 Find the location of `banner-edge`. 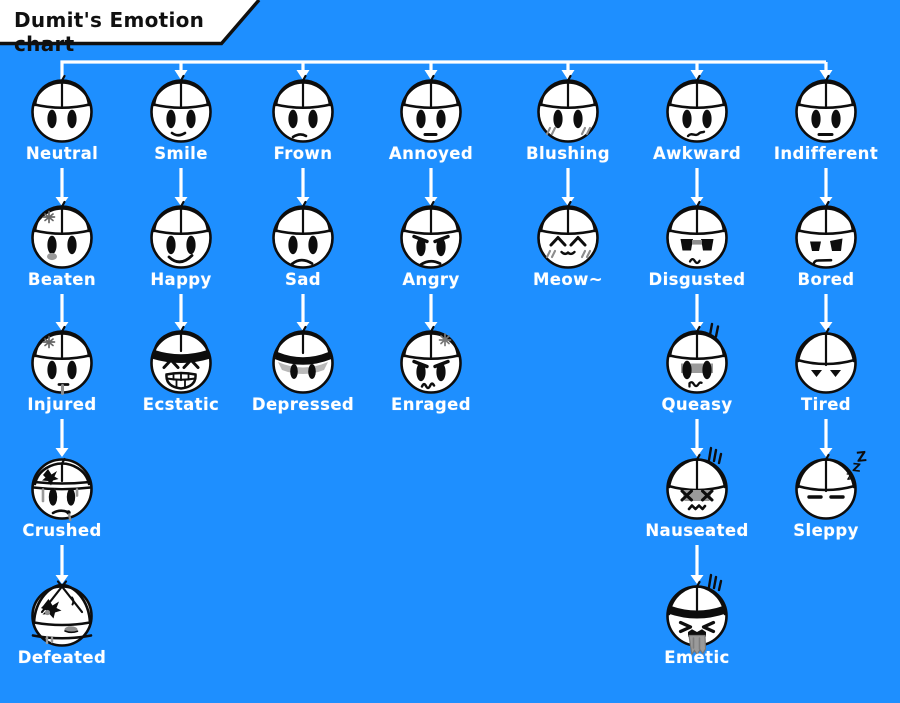

banner-edge is located at coordinates (130, 23).